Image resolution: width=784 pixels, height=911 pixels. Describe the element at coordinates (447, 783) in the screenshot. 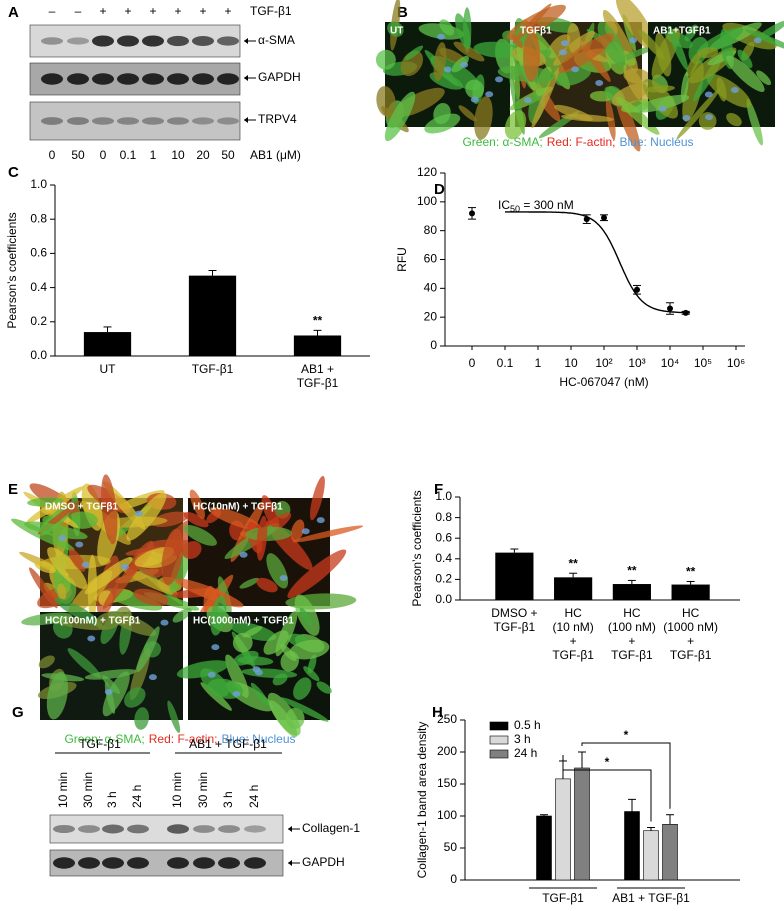

I see `y-tick-label: 150` at that location.